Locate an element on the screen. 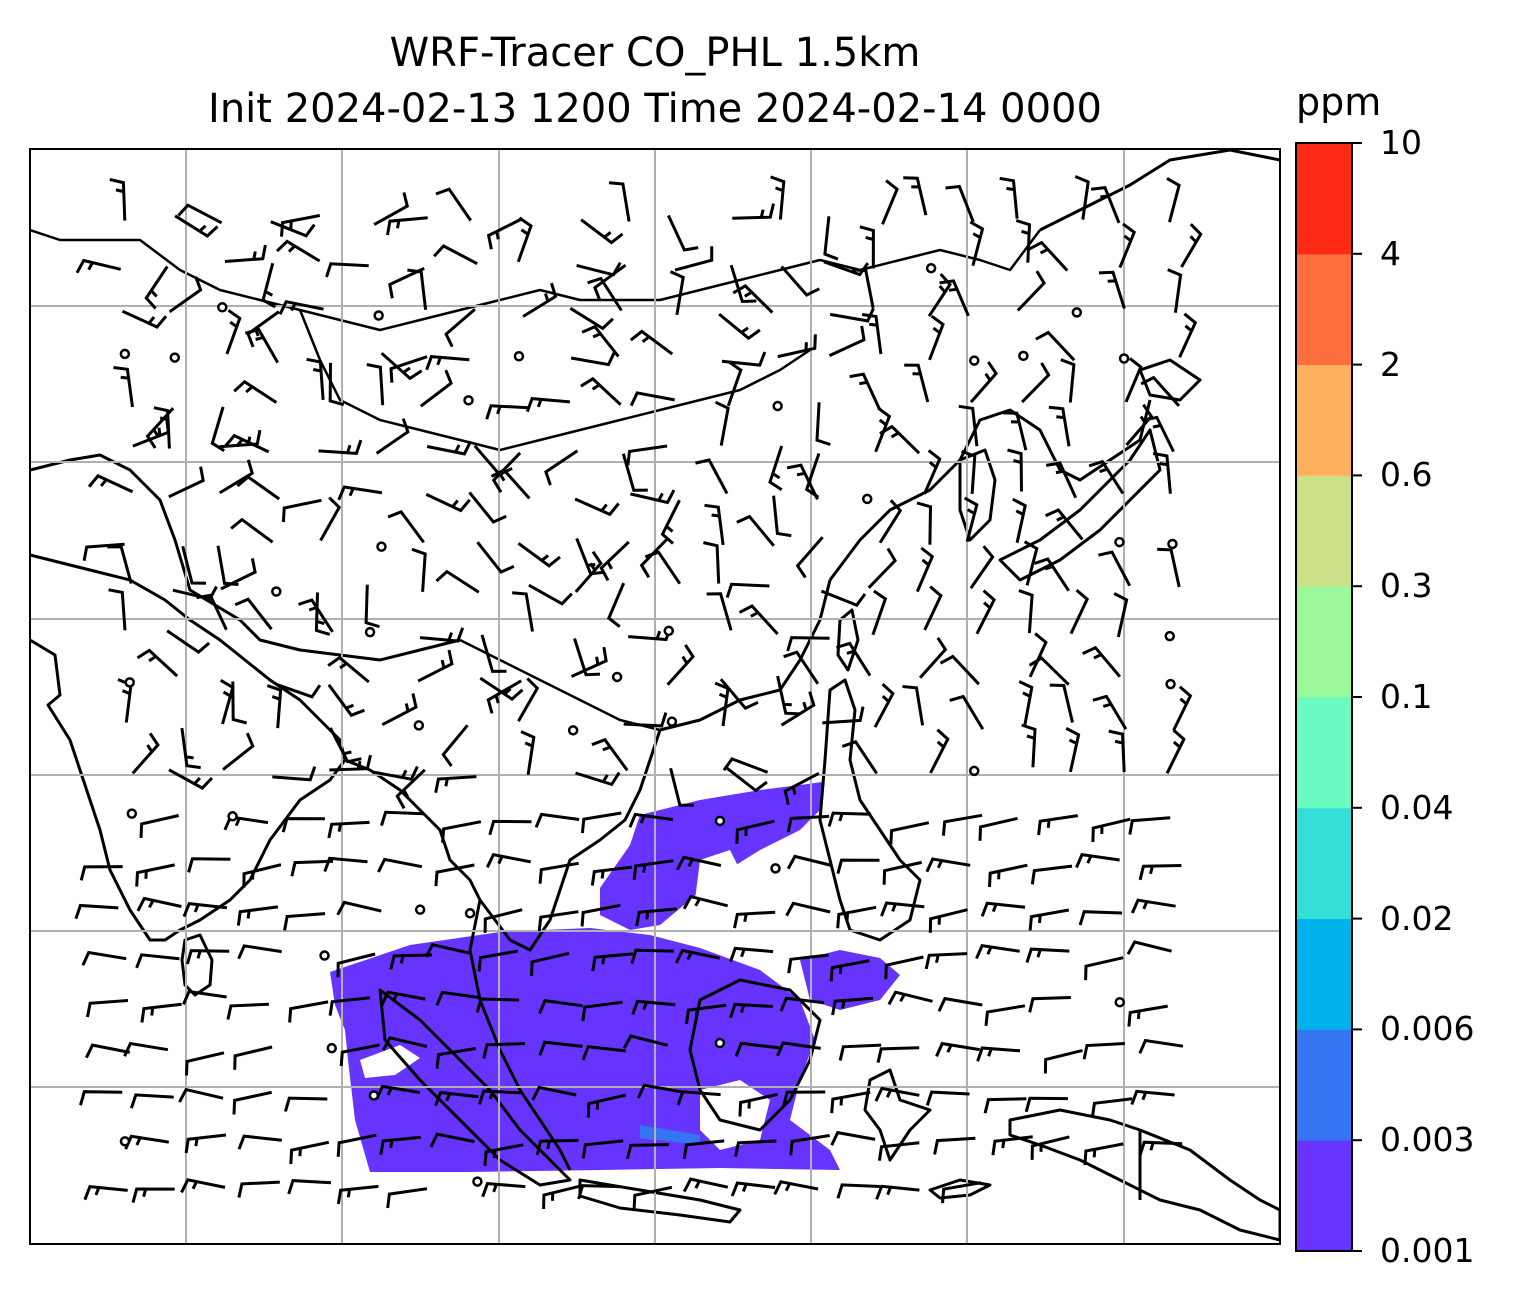 The image size is (1528, 1306). colorbar-segment is located at coordinates (1324, 309).